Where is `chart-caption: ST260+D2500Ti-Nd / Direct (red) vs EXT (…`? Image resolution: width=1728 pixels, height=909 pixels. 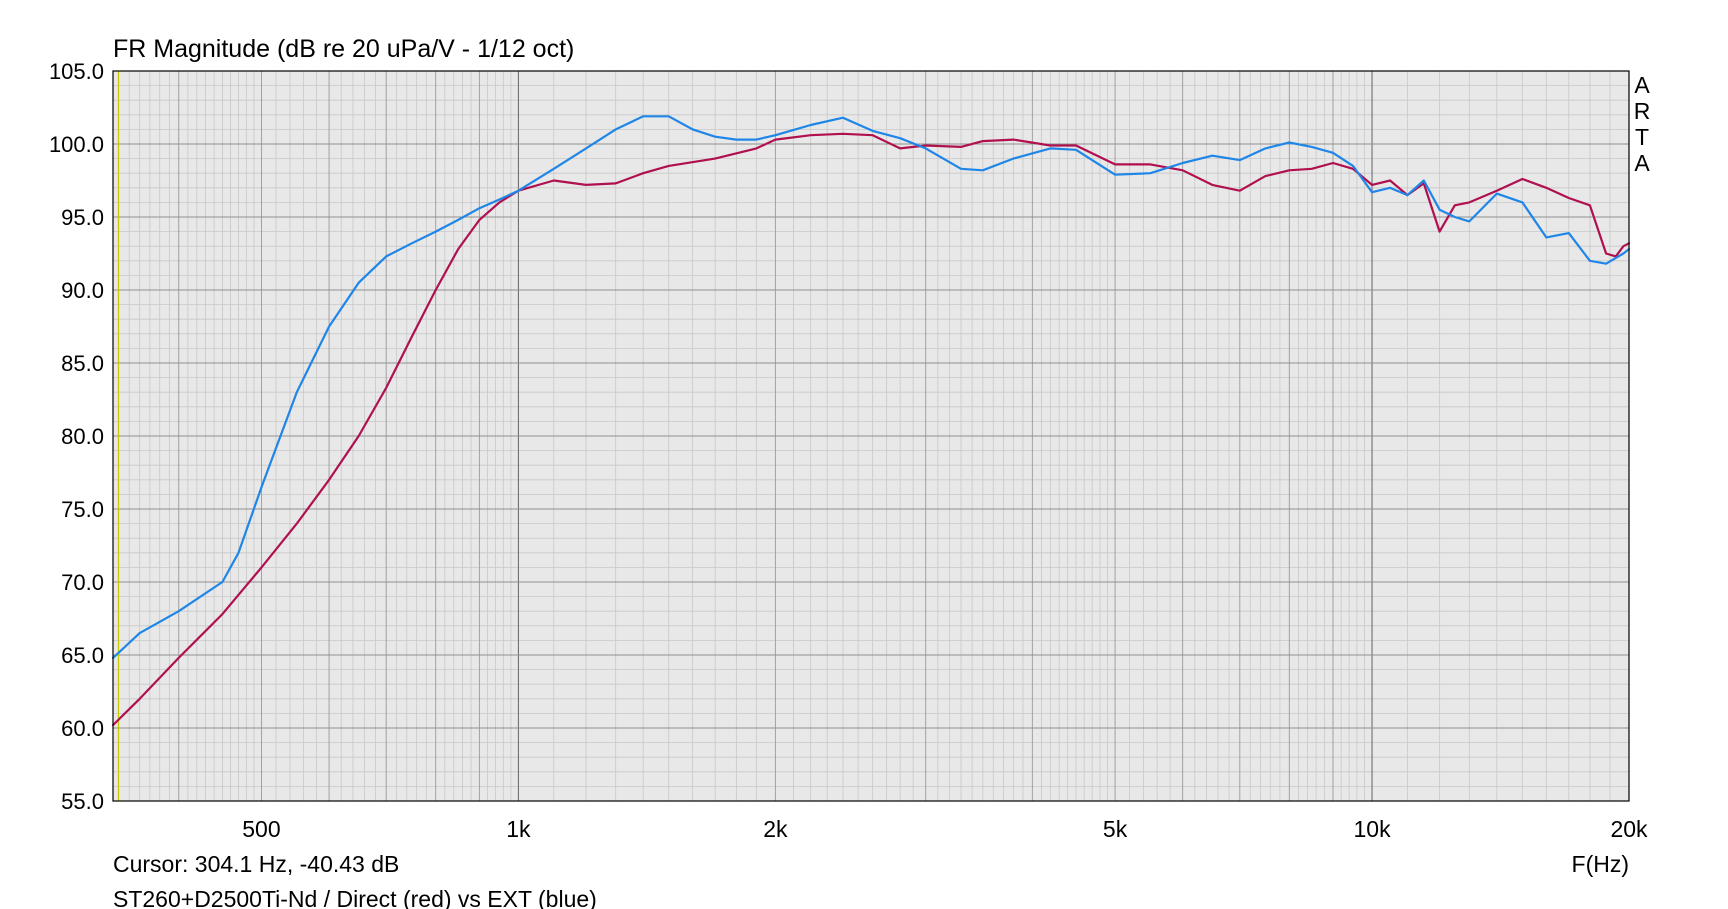 chart-caption: ST260+D2500Ti-Nd / Direct (red) vs EXT (… is located at coordinates (355, 897).